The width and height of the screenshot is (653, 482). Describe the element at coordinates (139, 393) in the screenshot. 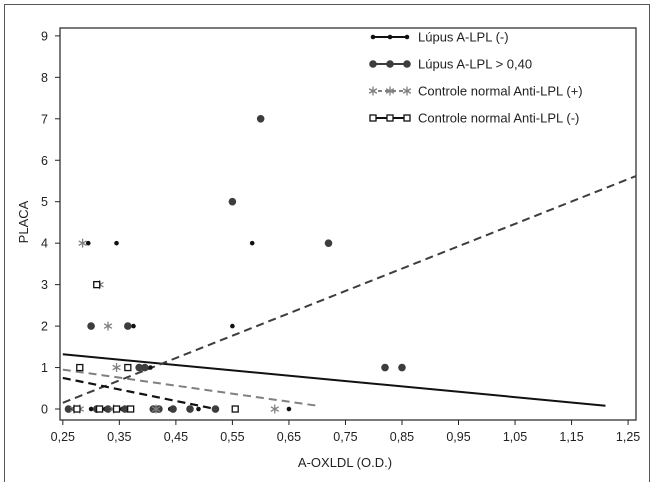

I see `fit-line-controle-anti-lpl-negative` at that location.